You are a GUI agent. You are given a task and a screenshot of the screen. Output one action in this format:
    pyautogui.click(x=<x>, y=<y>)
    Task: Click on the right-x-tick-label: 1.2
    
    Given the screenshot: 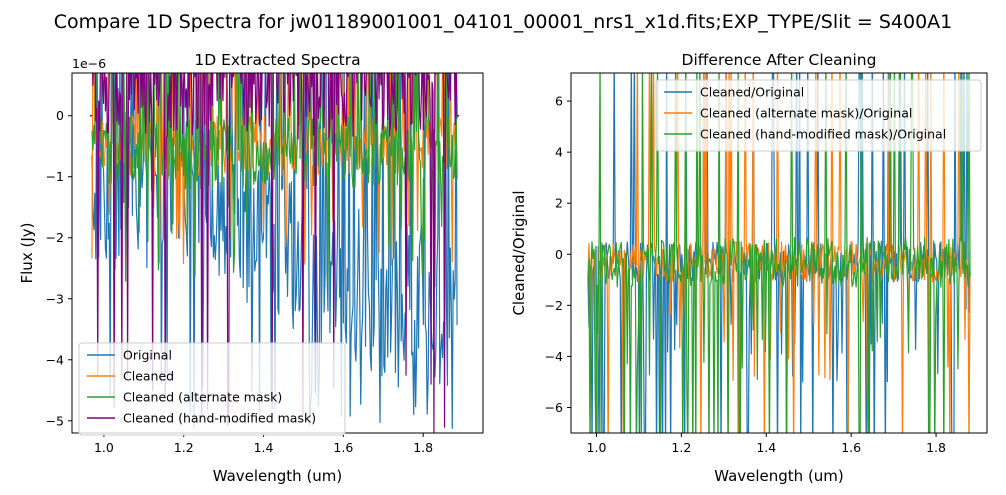 What is the action you would take?
    pyautogui.click(x=681, y=447)
    